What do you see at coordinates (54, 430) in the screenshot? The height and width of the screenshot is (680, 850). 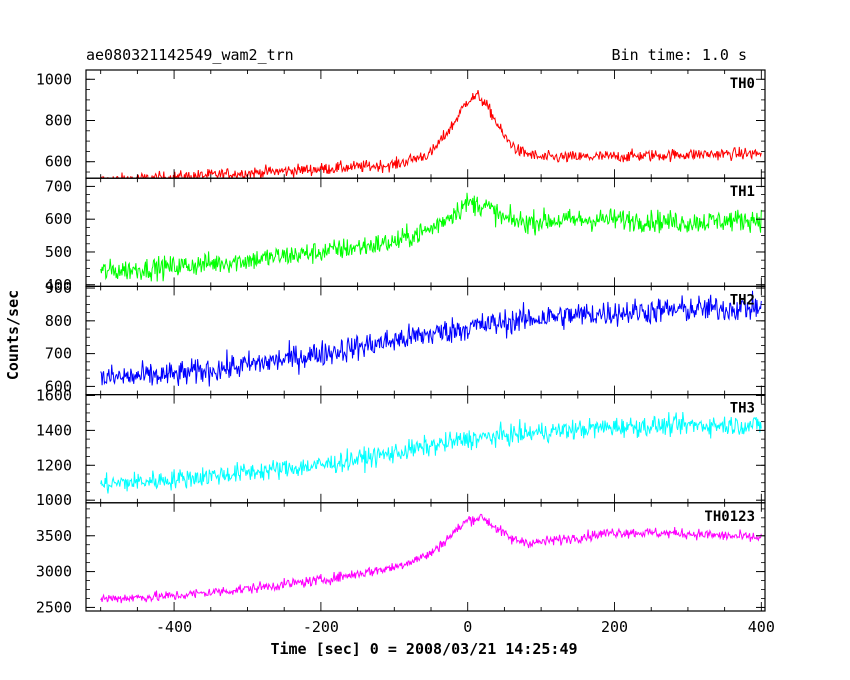 I see `y-tick-label: 1400` at bounding box center [54, 430].